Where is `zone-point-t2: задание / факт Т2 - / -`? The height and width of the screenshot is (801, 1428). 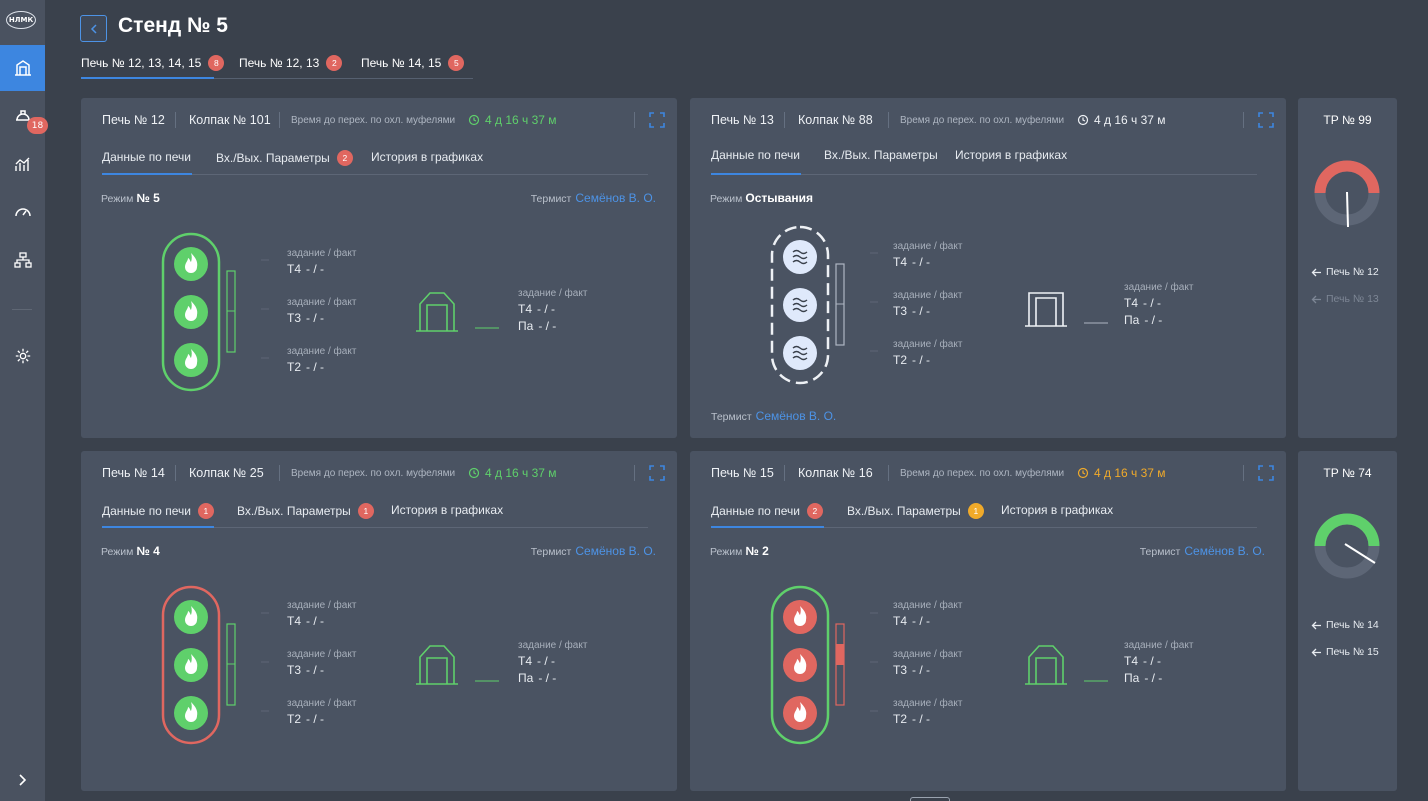
zone-point-t2: задание / факт Т2 - / - is located at coordinates (321, 712).